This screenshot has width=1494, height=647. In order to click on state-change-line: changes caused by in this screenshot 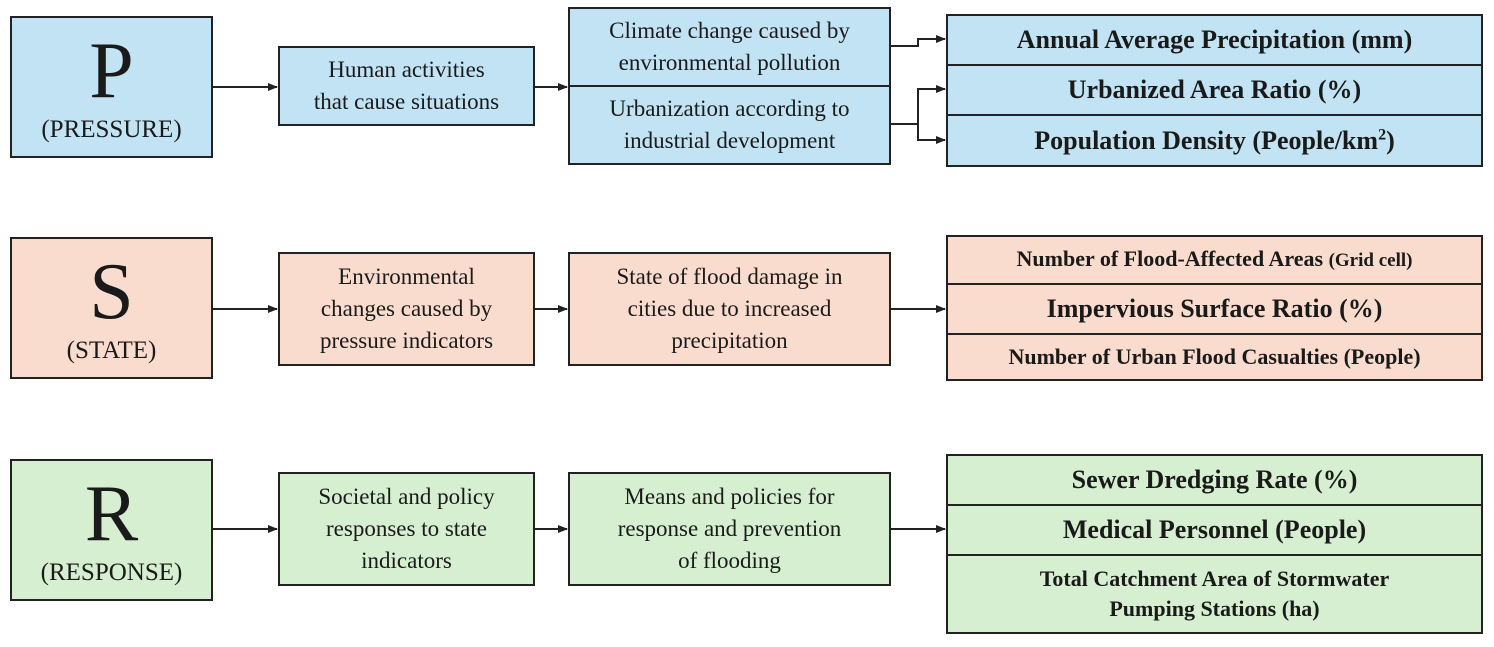, I will do `click(406, 308)`.